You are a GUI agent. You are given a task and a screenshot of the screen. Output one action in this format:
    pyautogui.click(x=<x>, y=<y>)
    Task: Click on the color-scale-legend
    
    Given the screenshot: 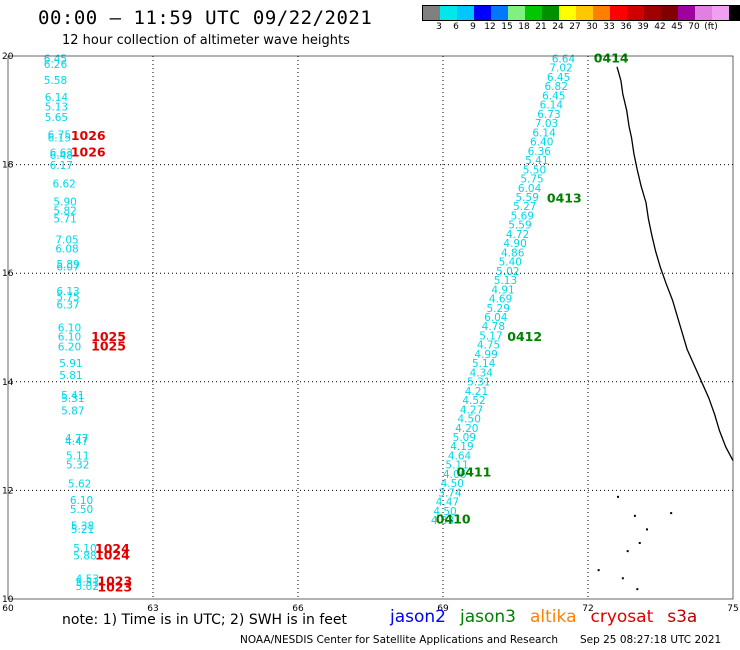 What is the action you would take?
    pyautogui.click(x=581, y=13)
    